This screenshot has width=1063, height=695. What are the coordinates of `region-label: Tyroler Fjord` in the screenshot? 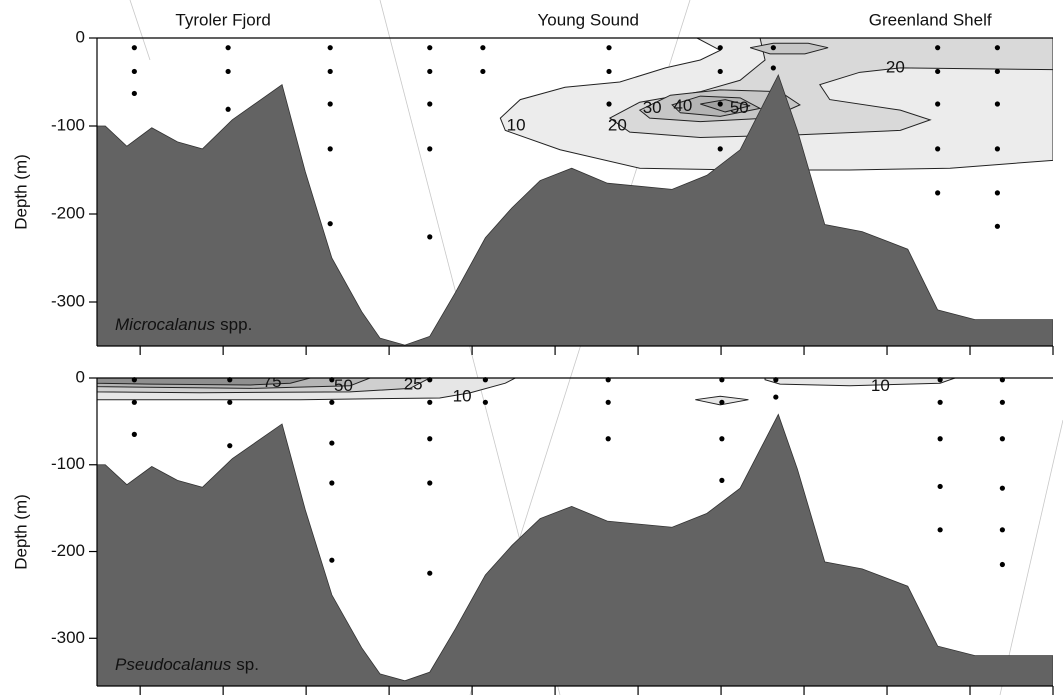 It's located at (222, 19).